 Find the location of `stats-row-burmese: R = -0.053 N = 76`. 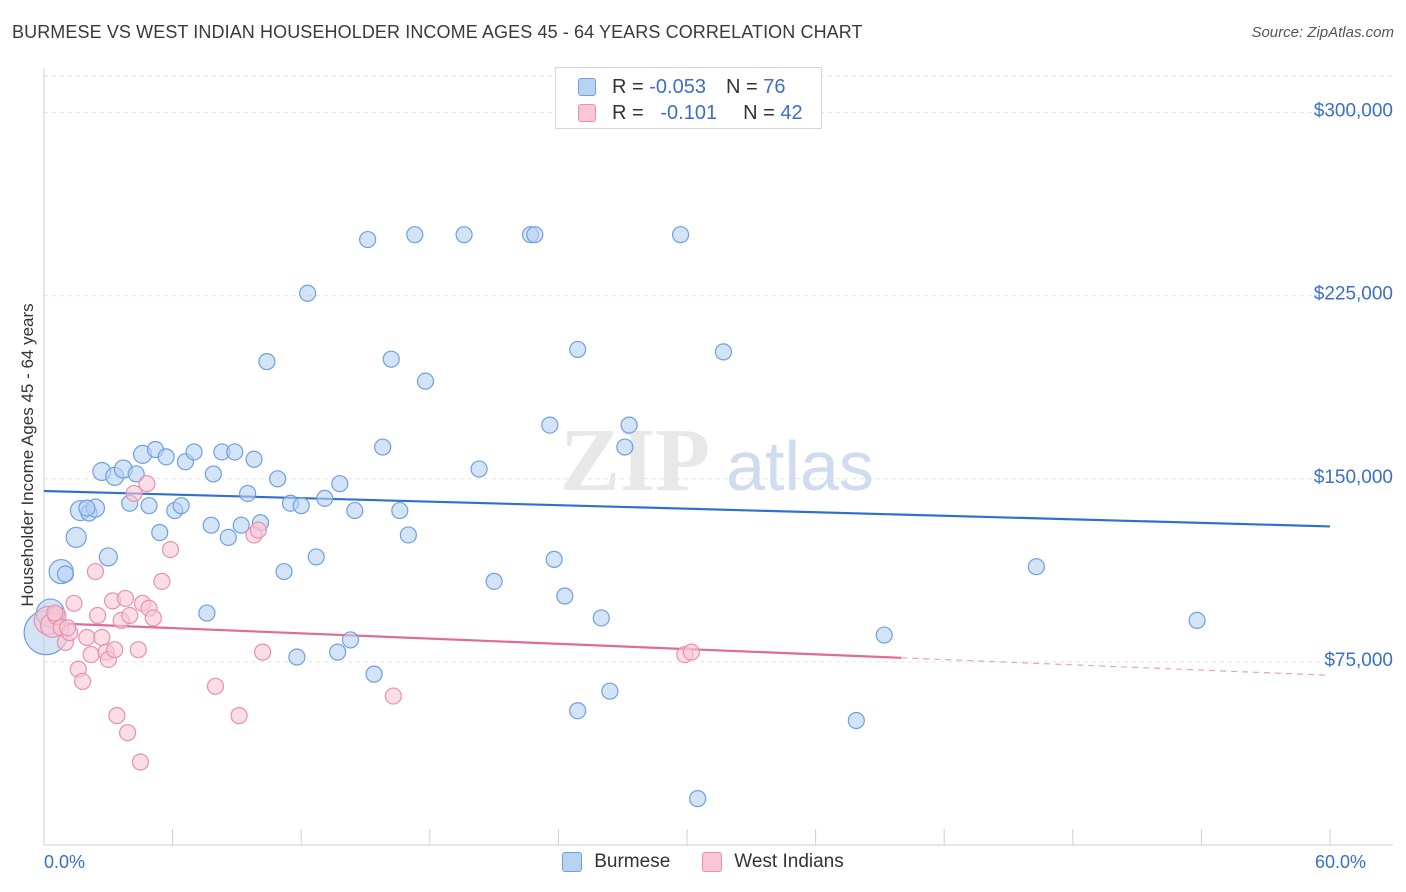

stats-row-burmese: R = -0.053 N = 76 is located at coordinates (681, 87).